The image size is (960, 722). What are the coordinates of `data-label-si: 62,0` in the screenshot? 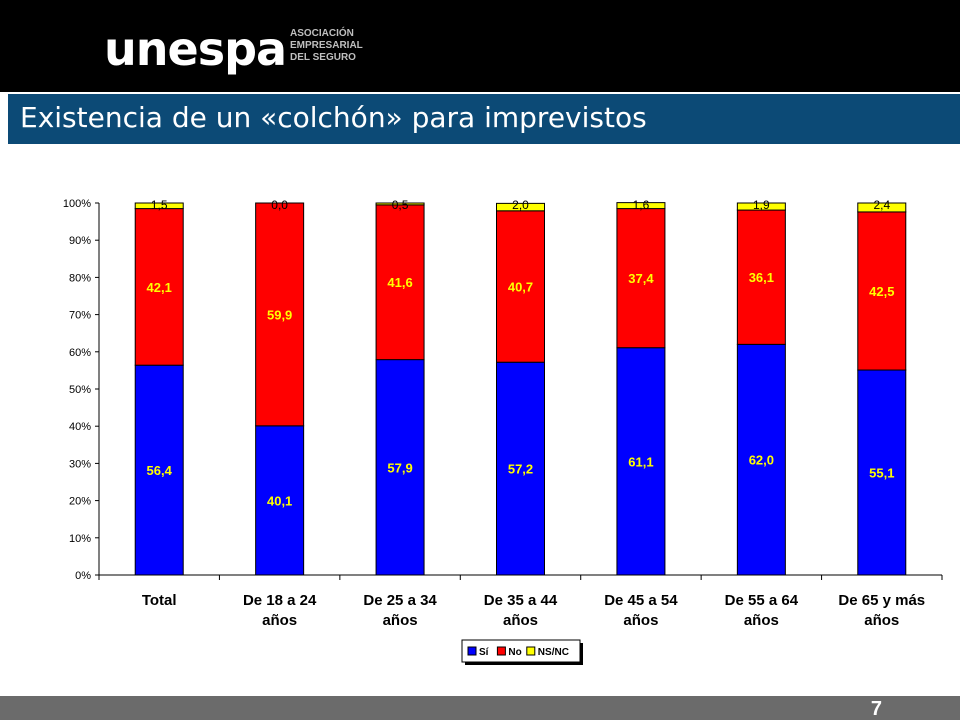 It's located at (761, 460).